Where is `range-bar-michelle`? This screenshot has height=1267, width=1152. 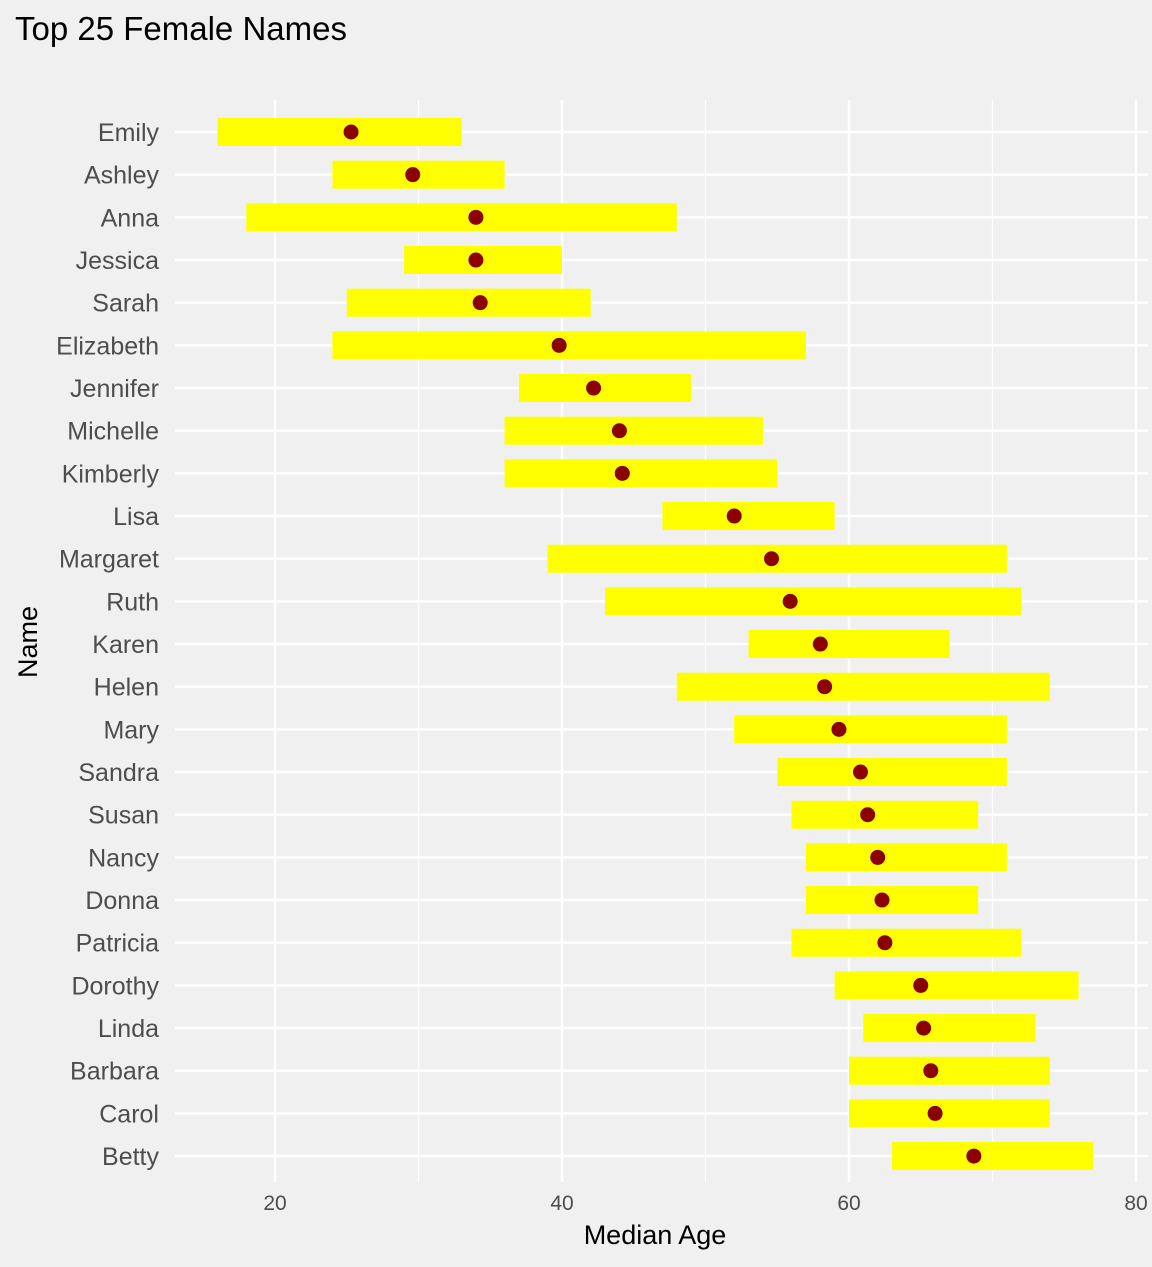 range-bar-michelle is located at coordinates (633, 430).